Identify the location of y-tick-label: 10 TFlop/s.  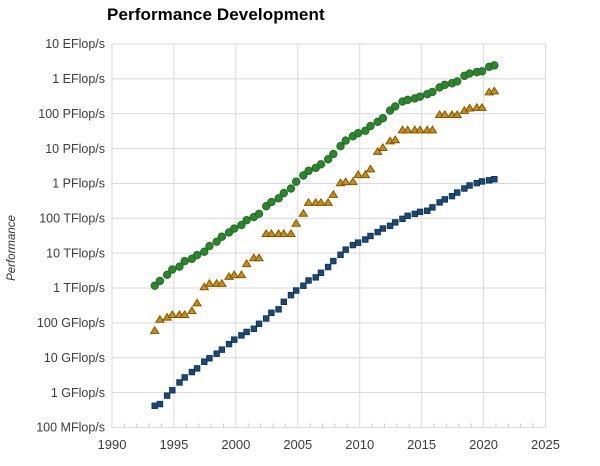
(75, 253).